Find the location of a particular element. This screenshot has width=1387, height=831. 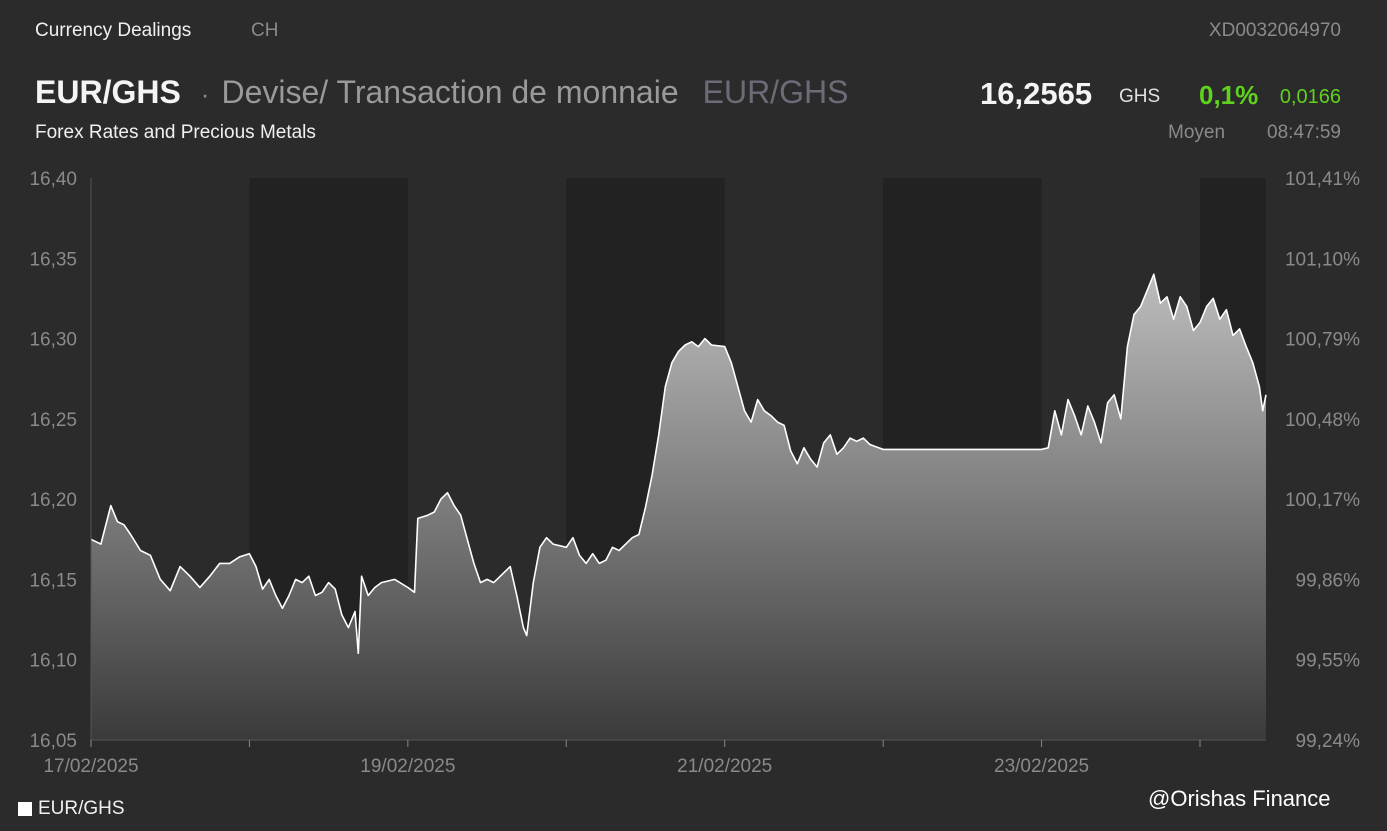

market-subtitle: Forex Rates and Precious Metals is located at coordinates (175, 132).